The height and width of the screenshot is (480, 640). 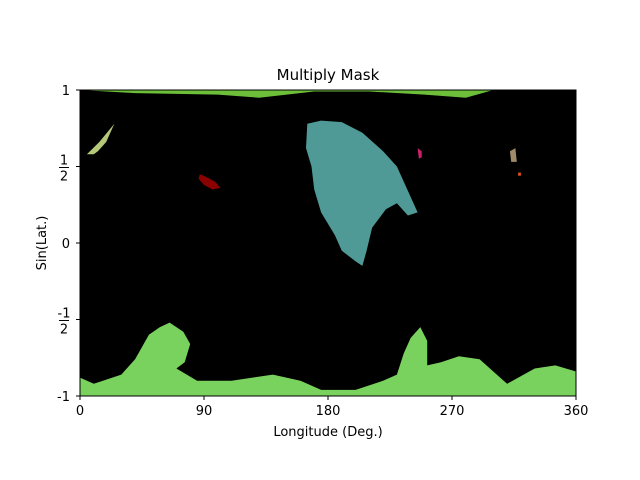 What do you see at coordinates (419, 153) in the screenshot?
I see `mask-region-pink-spot` at bounding box center [419, 153].